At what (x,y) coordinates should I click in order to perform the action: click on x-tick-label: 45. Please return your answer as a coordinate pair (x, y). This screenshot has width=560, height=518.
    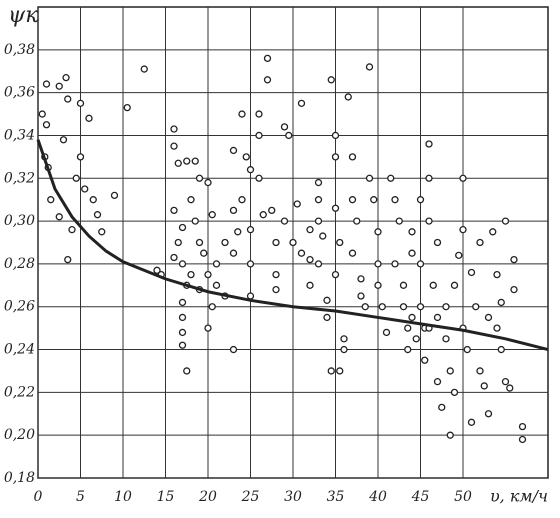
    Looking at the image, I should click on (420, 497).